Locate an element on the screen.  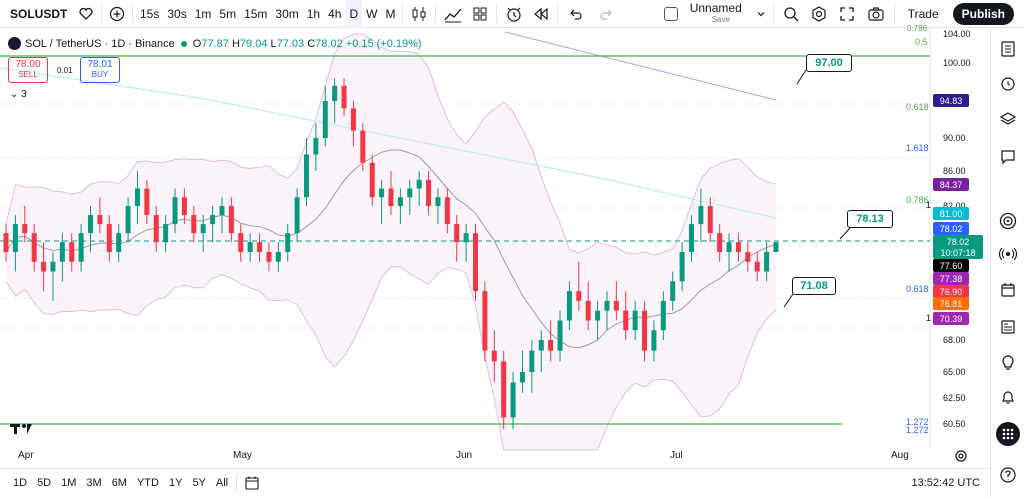
layers-button is located at coordinates (1008, 119).